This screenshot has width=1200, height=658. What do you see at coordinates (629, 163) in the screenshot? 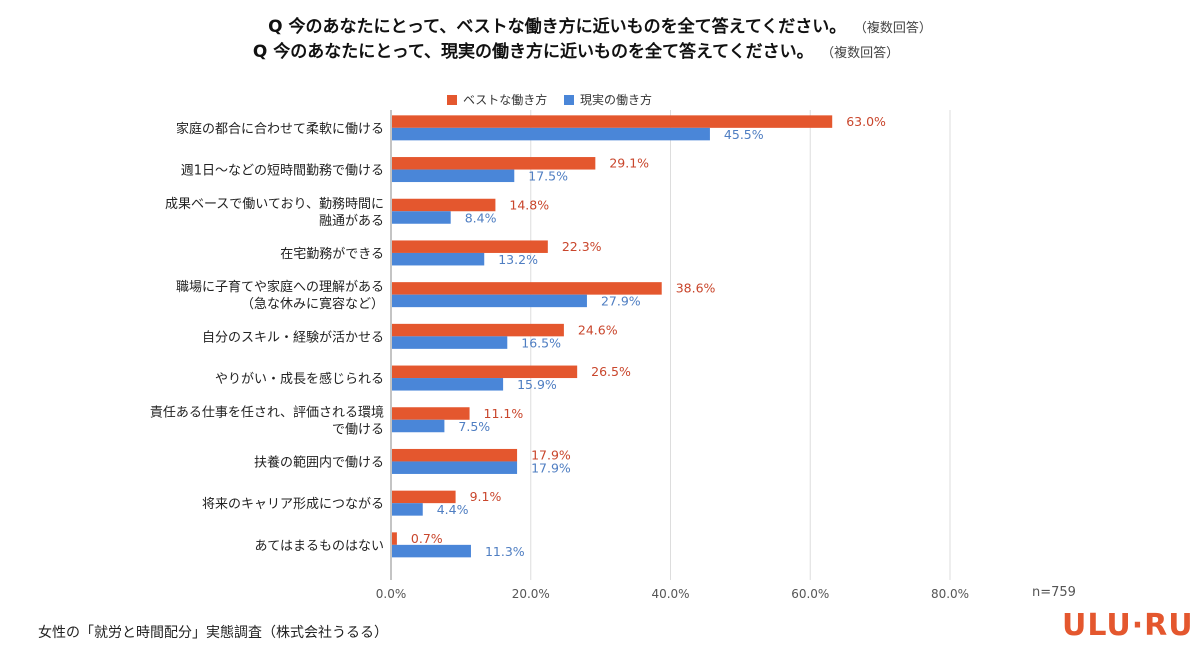
I see `data-label-best: 29.1%` at bounding box center [629, 163].